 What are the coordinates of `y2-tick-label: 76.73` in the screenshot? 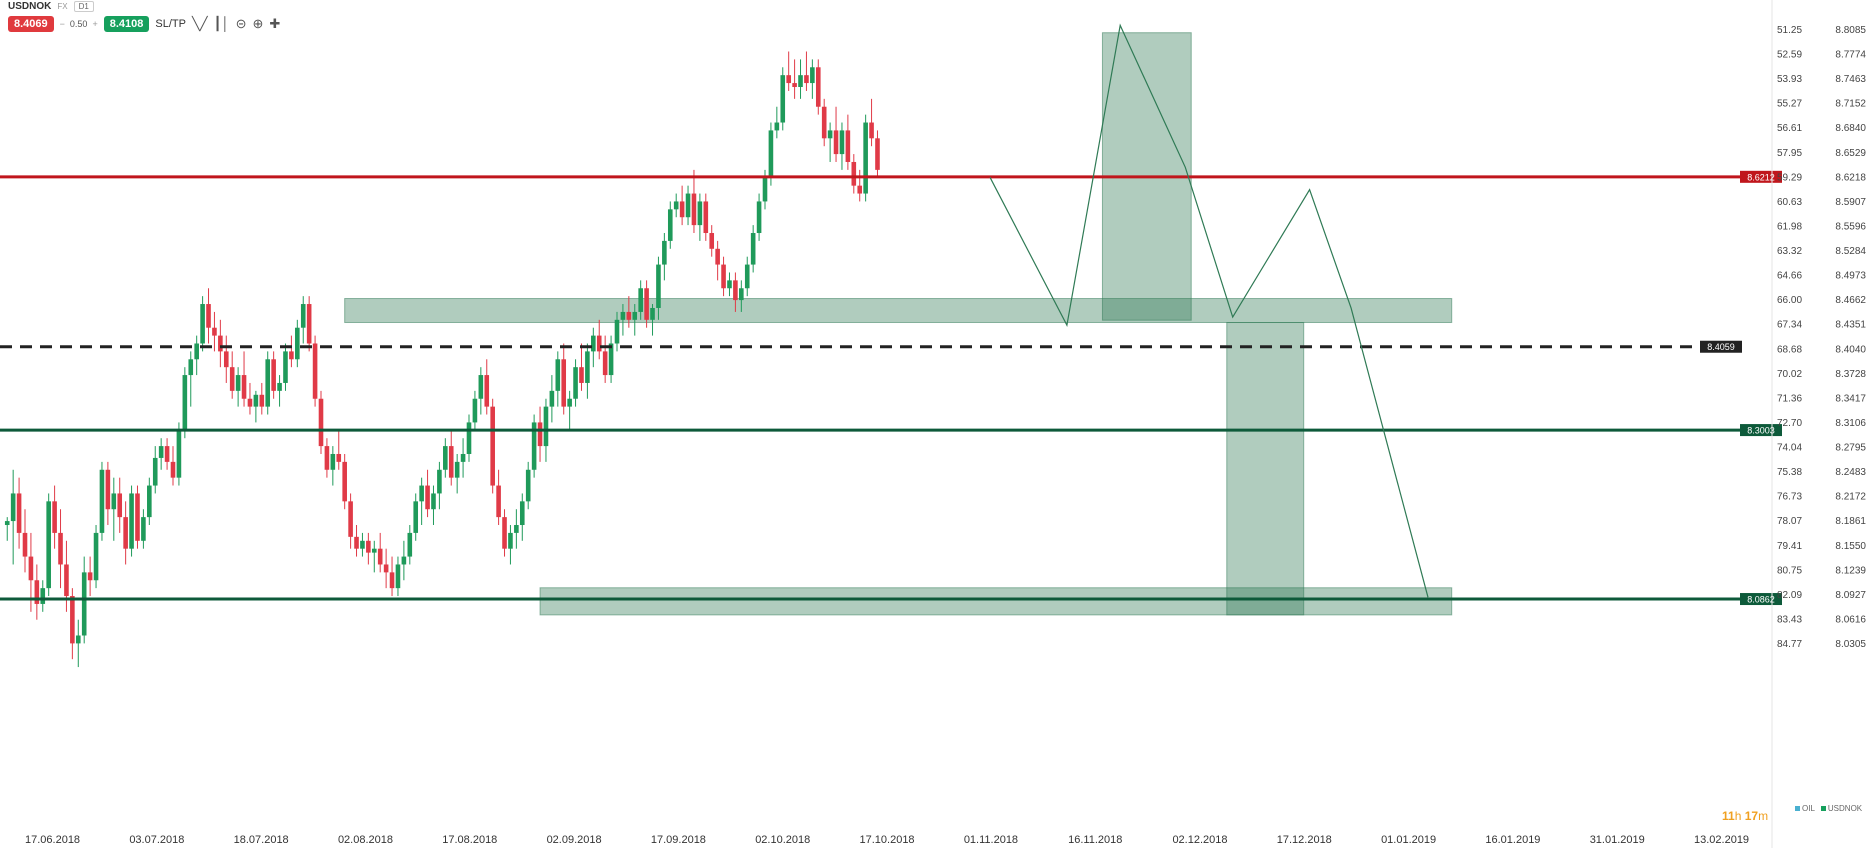 It's located at (1789, 497).